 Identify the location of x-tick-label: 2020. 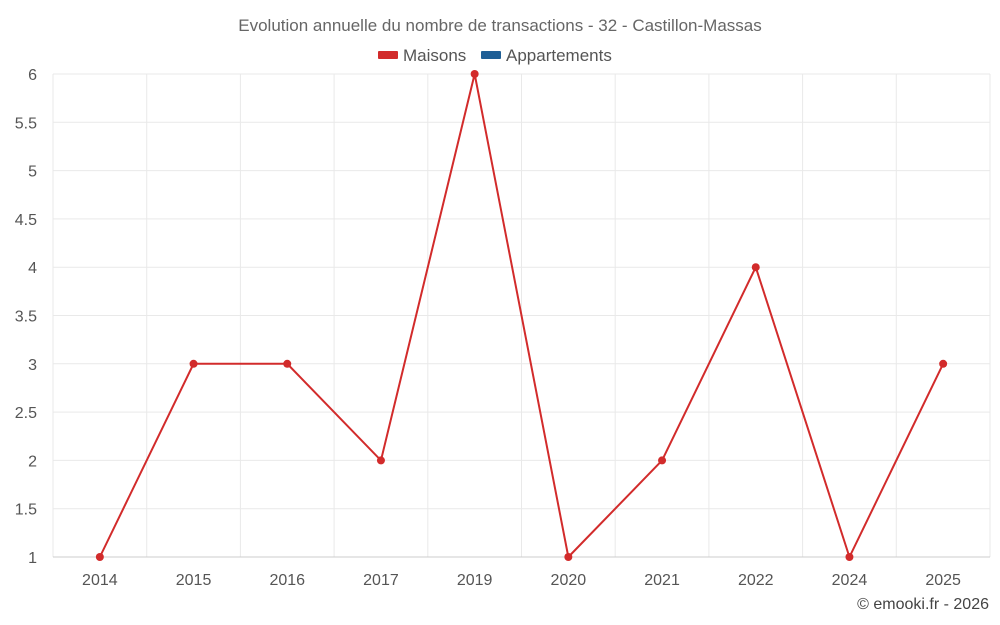
(569, 580).